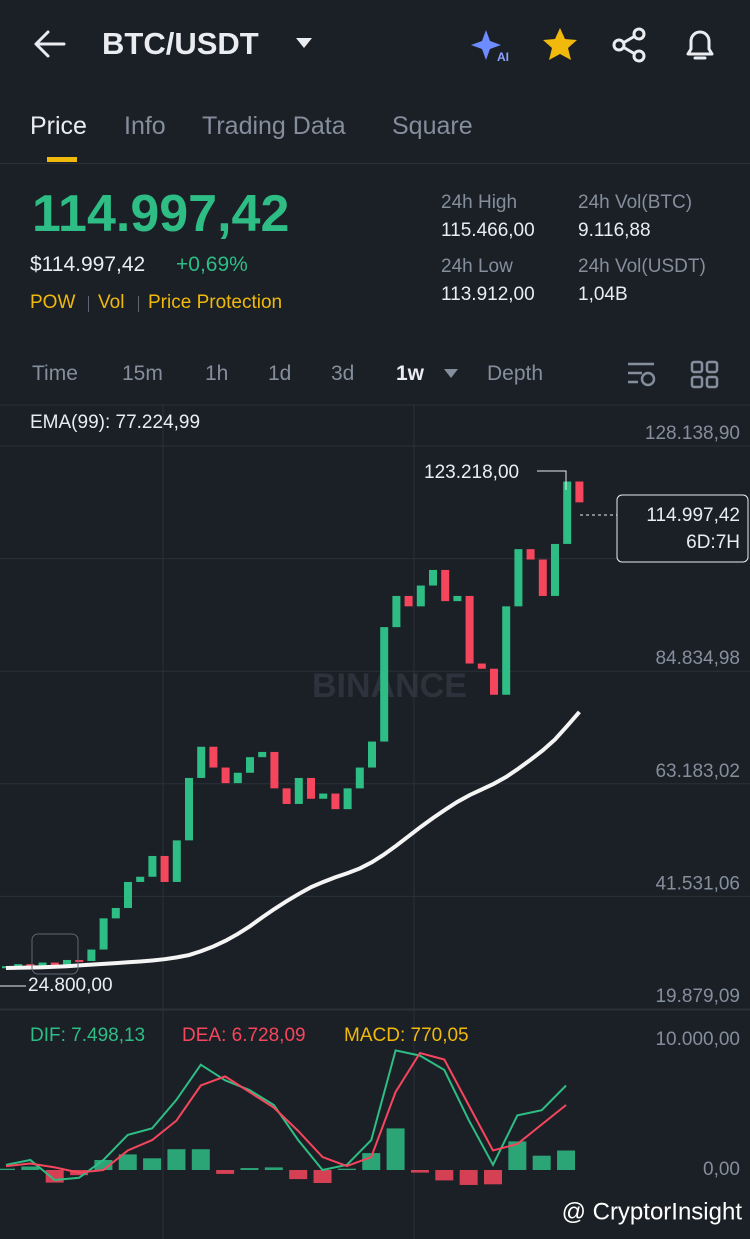 This screenshot has height=1239, width=750. What do you see at coordinates (280, 373) in the screenshot?
I see `interval: 1d` at bounding box center [280, 373].